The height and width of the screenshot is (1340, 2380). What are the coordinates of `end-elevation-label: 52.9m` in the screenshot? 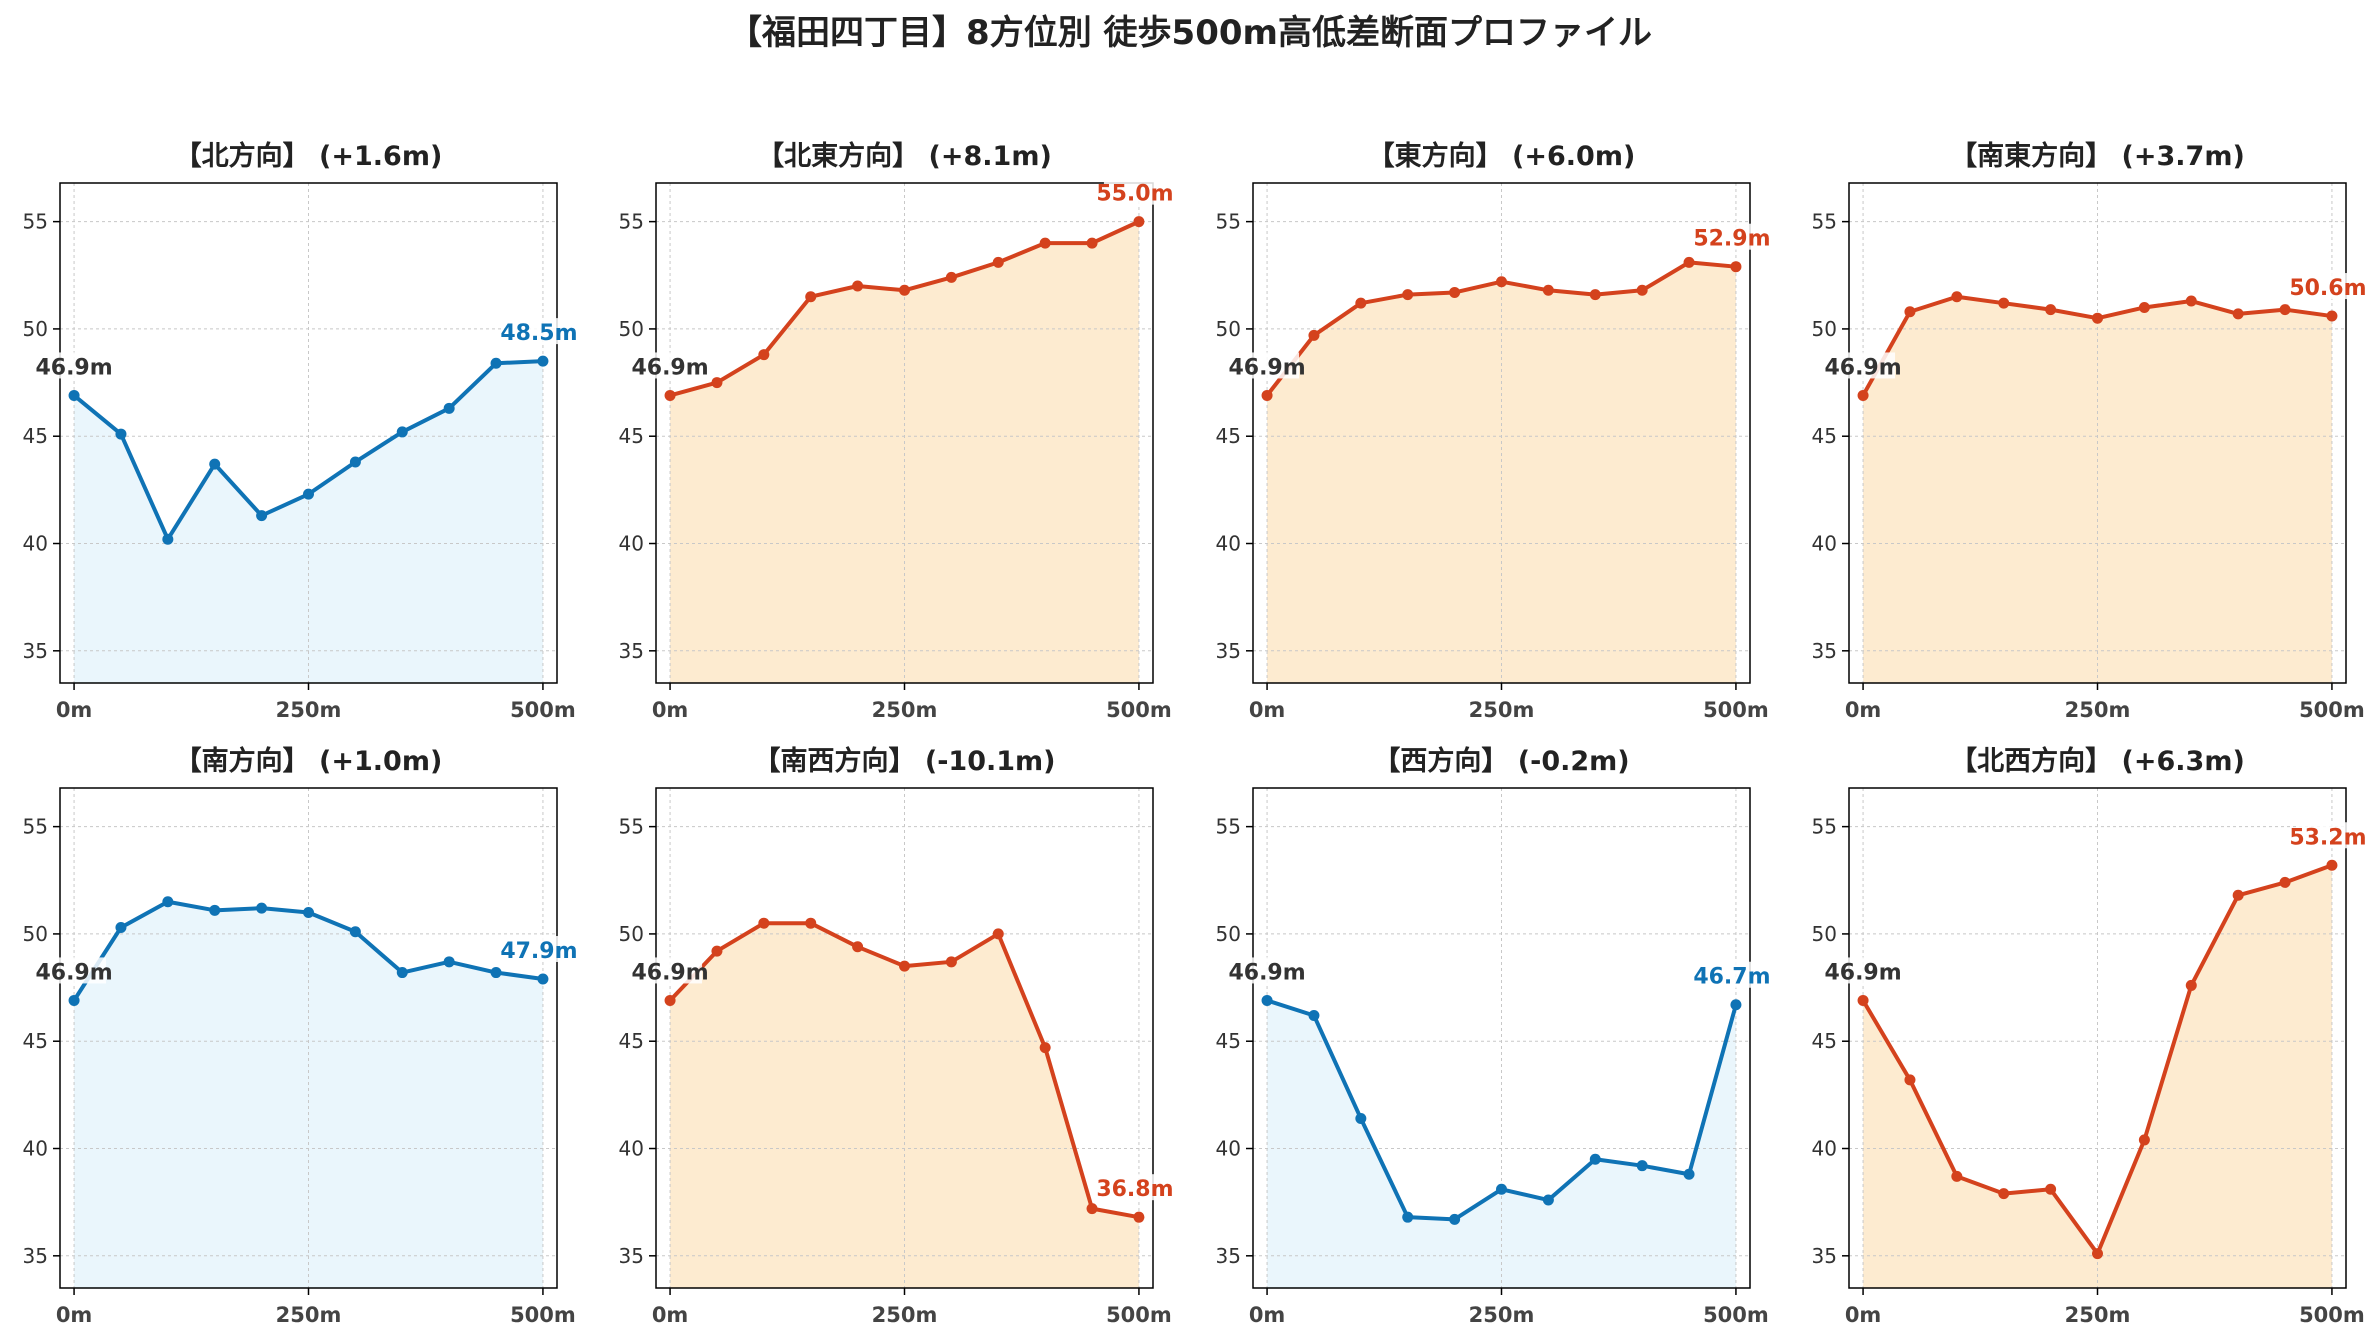 It's located at (1731, 239).